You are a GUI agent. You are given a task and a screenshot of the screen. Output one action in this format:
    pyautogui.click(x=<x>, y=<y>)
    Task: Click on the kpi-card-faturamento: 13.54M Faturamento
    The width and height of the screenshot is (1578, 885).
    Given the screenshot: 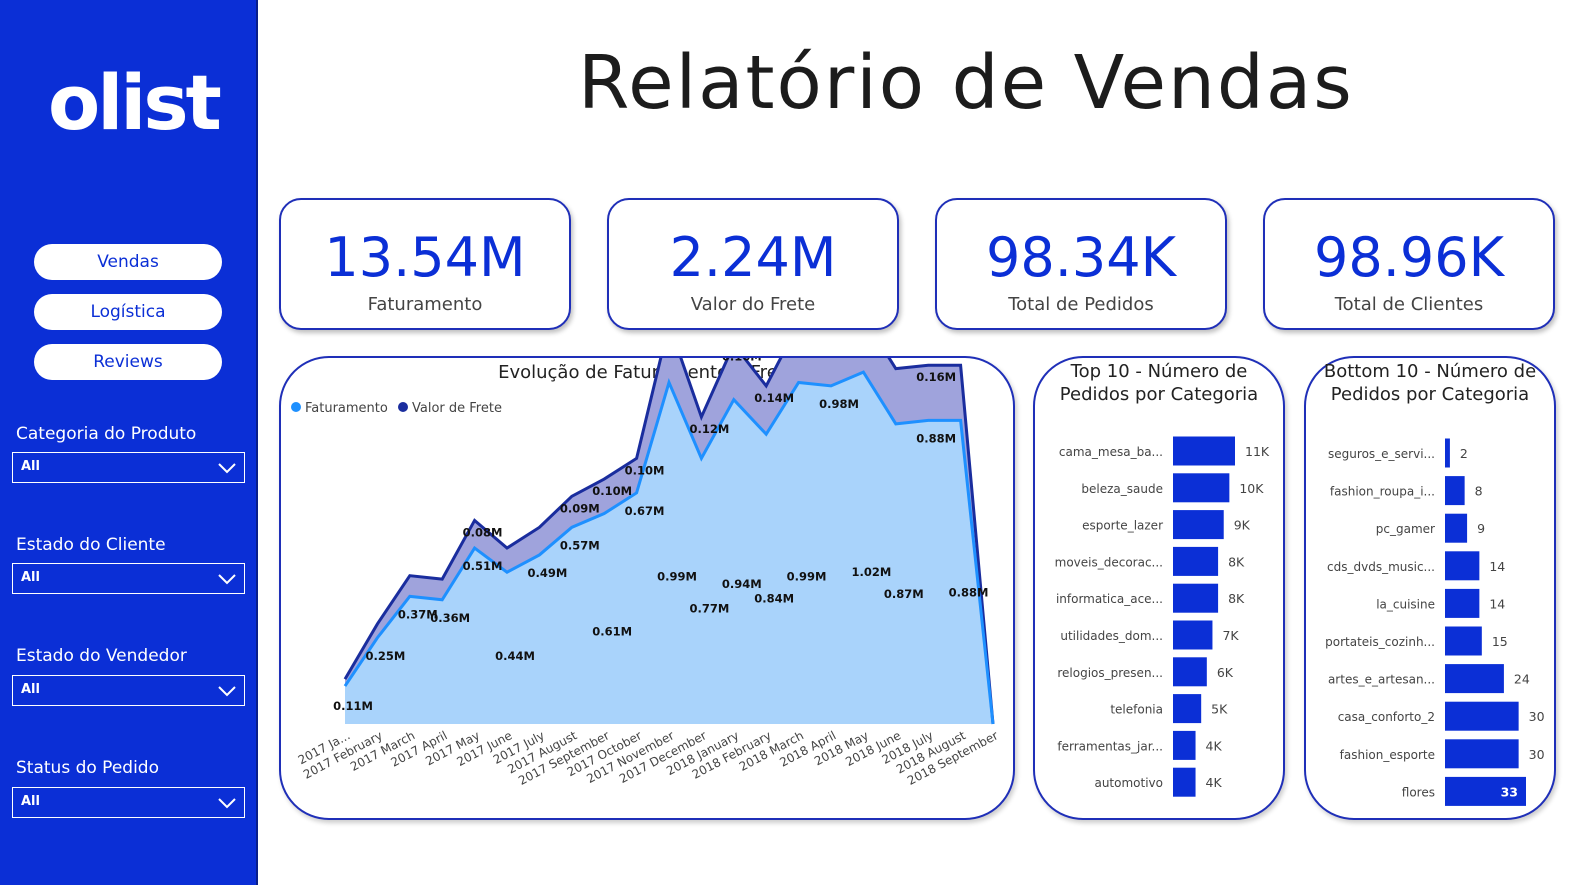 What is the action you would take?
    pyautogui.click(x=425, y=264)
    